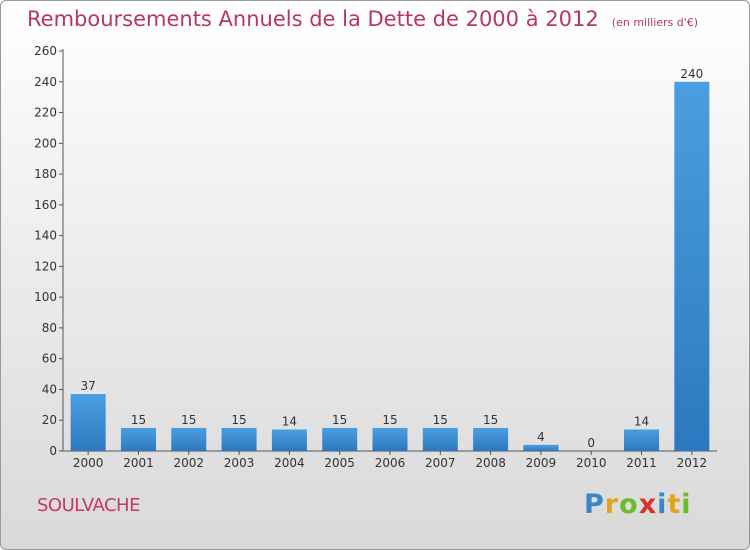 The height and width of the screenshot is (550, 750). Describe the element at coordinates (541, 463) in the screenshot. I see `x-tick-label: 2009` at that location.